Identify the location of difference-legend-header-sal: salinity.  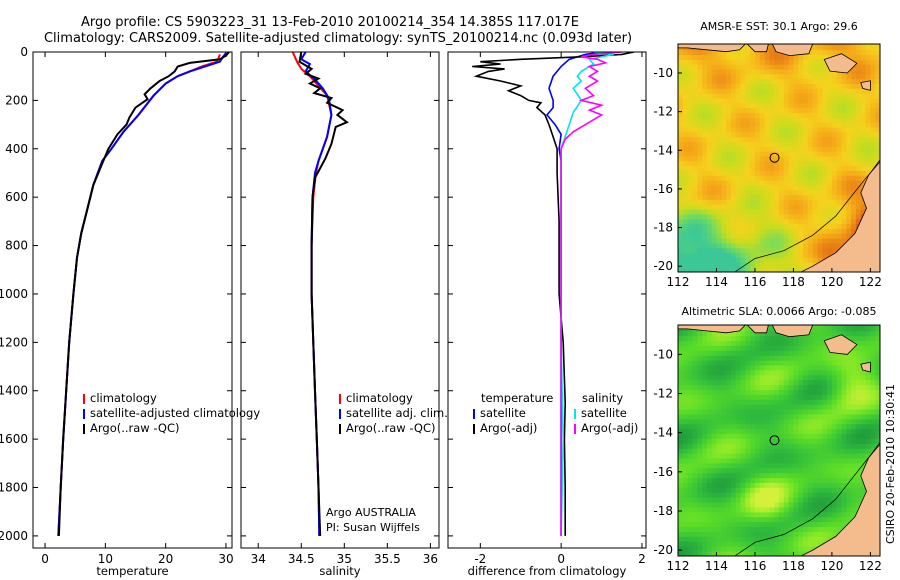
(602, 398).